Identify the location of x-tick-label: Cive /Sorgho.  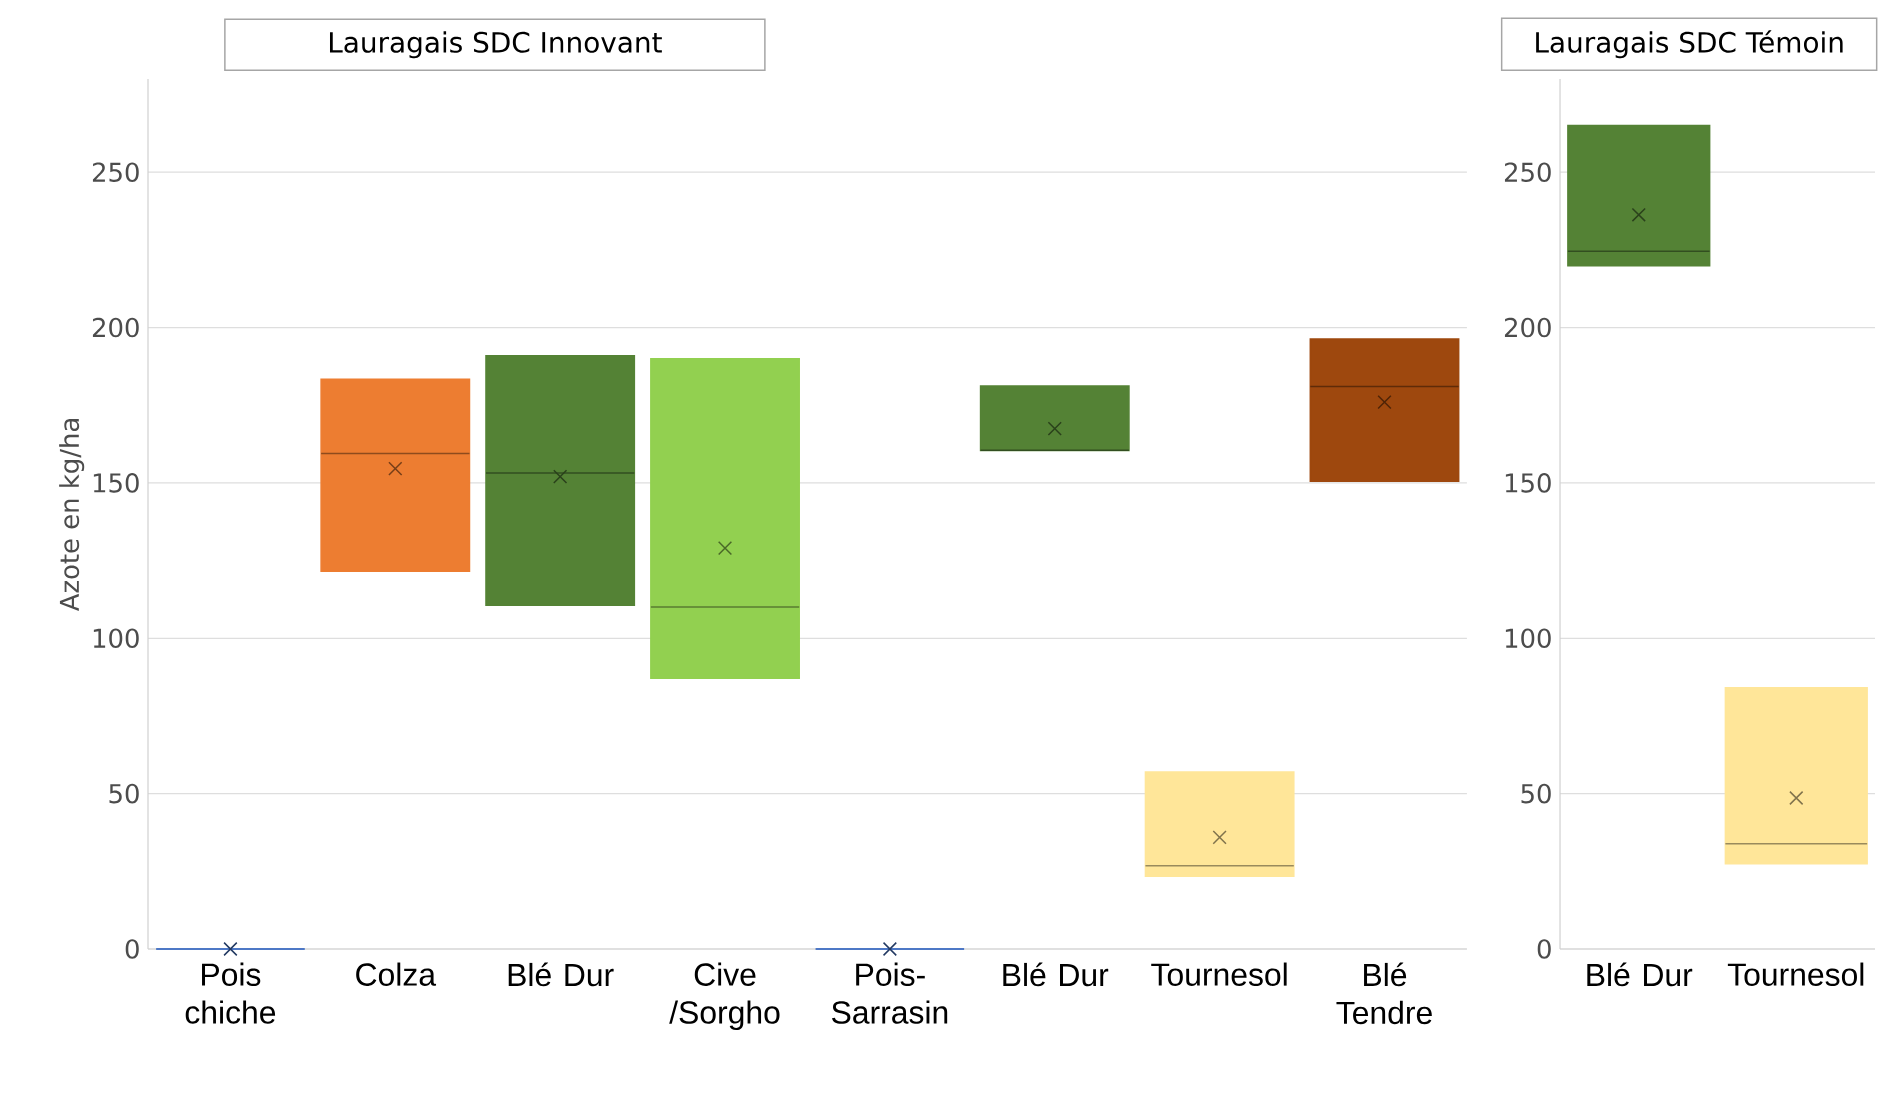
(724, 996).